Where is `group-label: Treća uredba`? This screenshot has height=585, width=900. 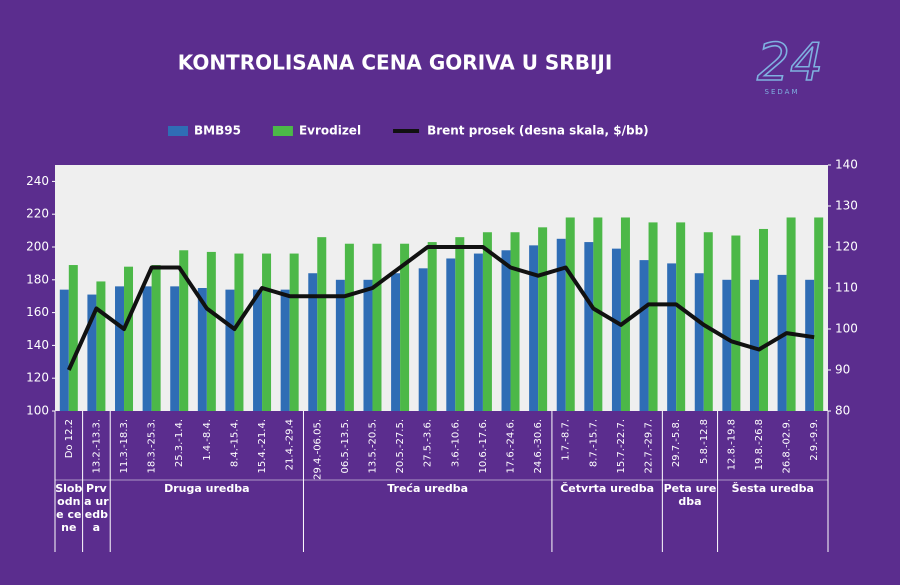
group-label: Treća uredba is located at coordinates (428, 488).